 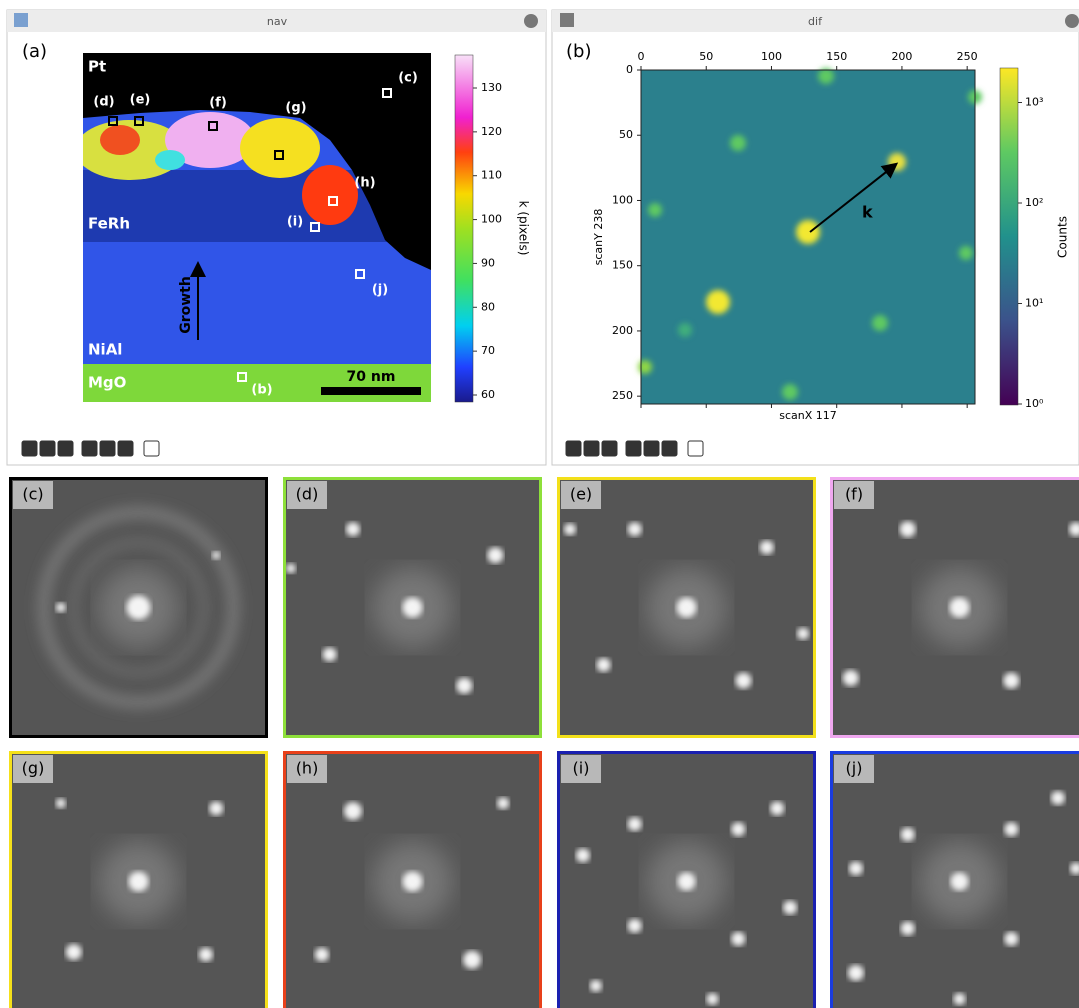 What do you see at coordinates (295, 108) in the screenshot?
I see `roi-label: (g)` at bounding box center [295, 108].